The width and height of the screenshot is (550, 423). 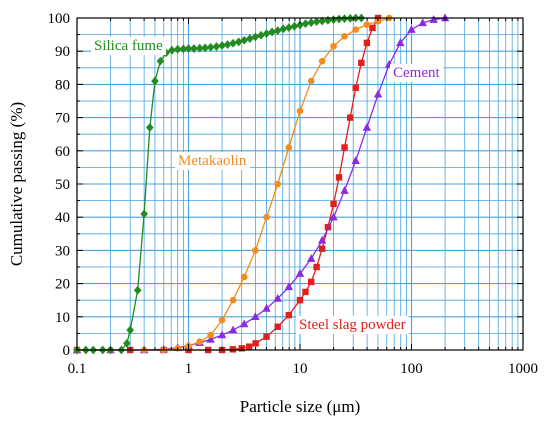 I want to click on y-tick-label: 40, so click(x=62, y=218).